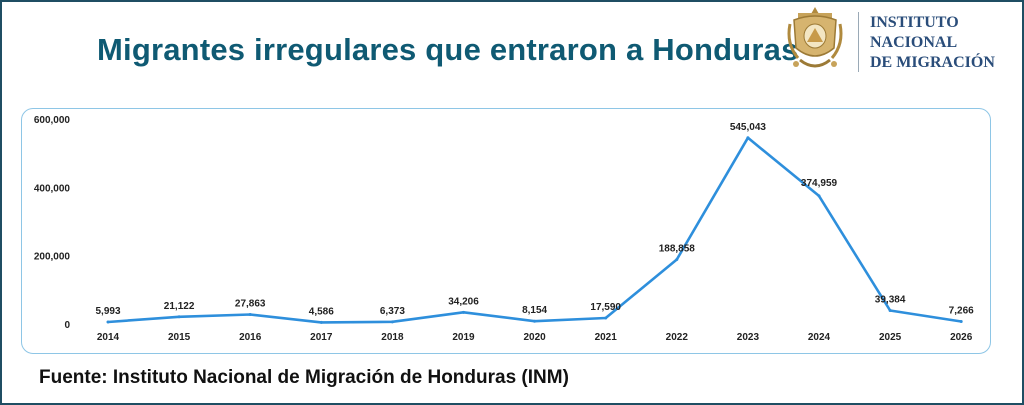 This screenshot has width=1024, height=405. I want to click on x-tick-label: 2020, so click(534, 337).